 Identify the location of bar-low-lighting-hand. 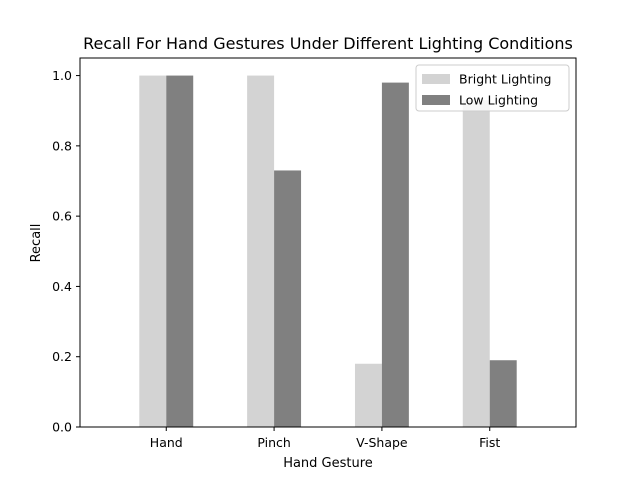
(180, 251).